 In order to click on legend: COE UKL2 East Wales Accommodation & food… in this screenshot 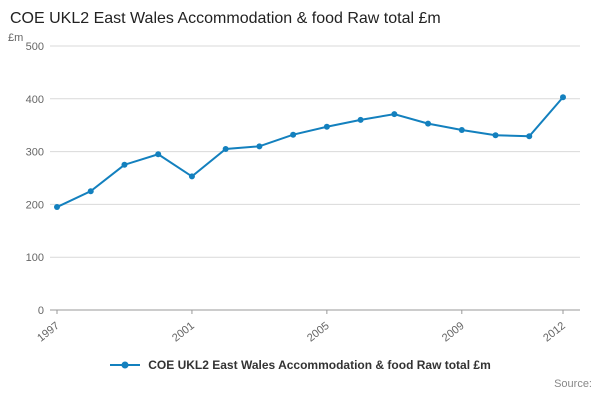, I will do `click(300, 365)`.